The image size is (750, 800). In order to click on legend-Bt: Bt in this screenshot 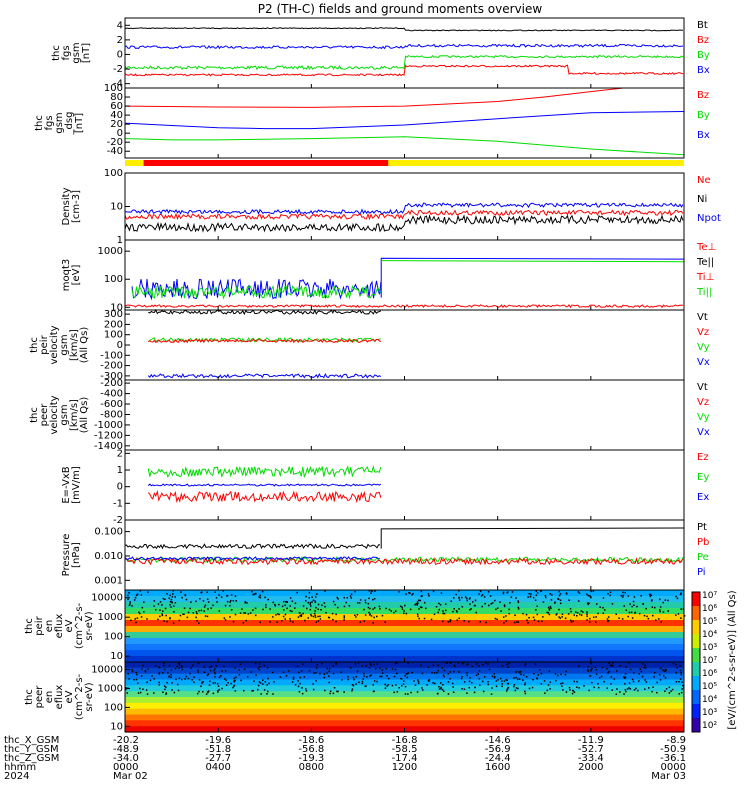, I will do `click(702, 25)`.